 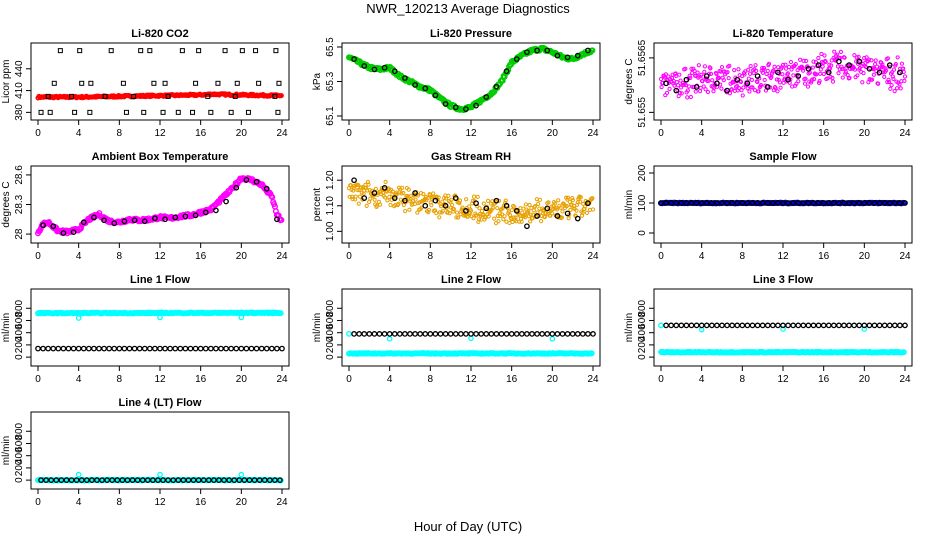 What do you see at coordinates (390, 256) in the screenshot?
I see `gas-stream-rh-xtick-label: 4` at bounding box center [390, 256].